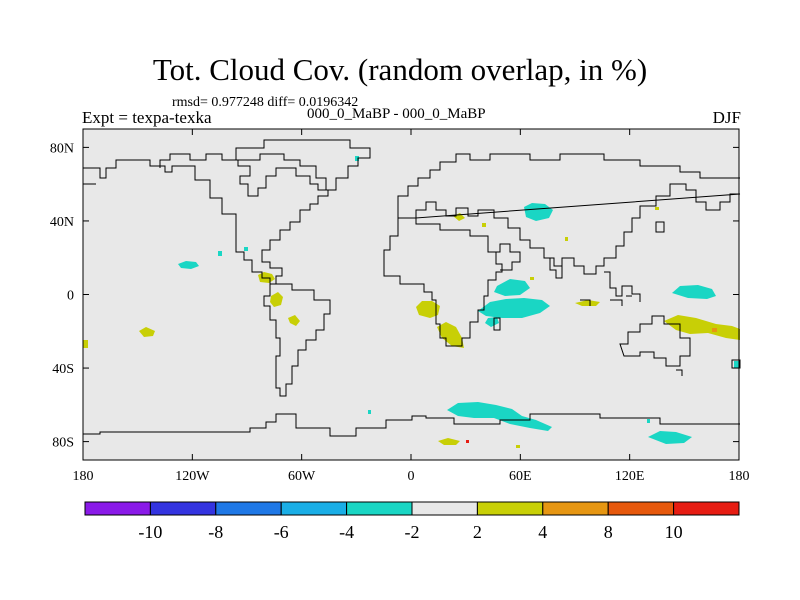  What do you see at coordinates (587, 303) in the screenshot?
I see `anomaly-patch-eastern-indian-ocean` at bounding box center [587, 303].